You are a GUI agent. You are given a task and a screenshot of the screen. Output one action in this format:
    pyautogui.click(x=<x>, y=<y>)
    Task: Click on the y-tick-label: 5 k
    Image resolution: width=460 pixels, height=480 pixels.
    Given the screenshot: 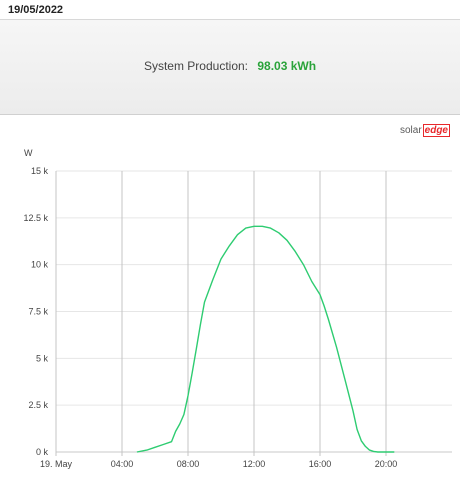 What is the action you would take?
    pyautogui.click(x=42, y=358)
    